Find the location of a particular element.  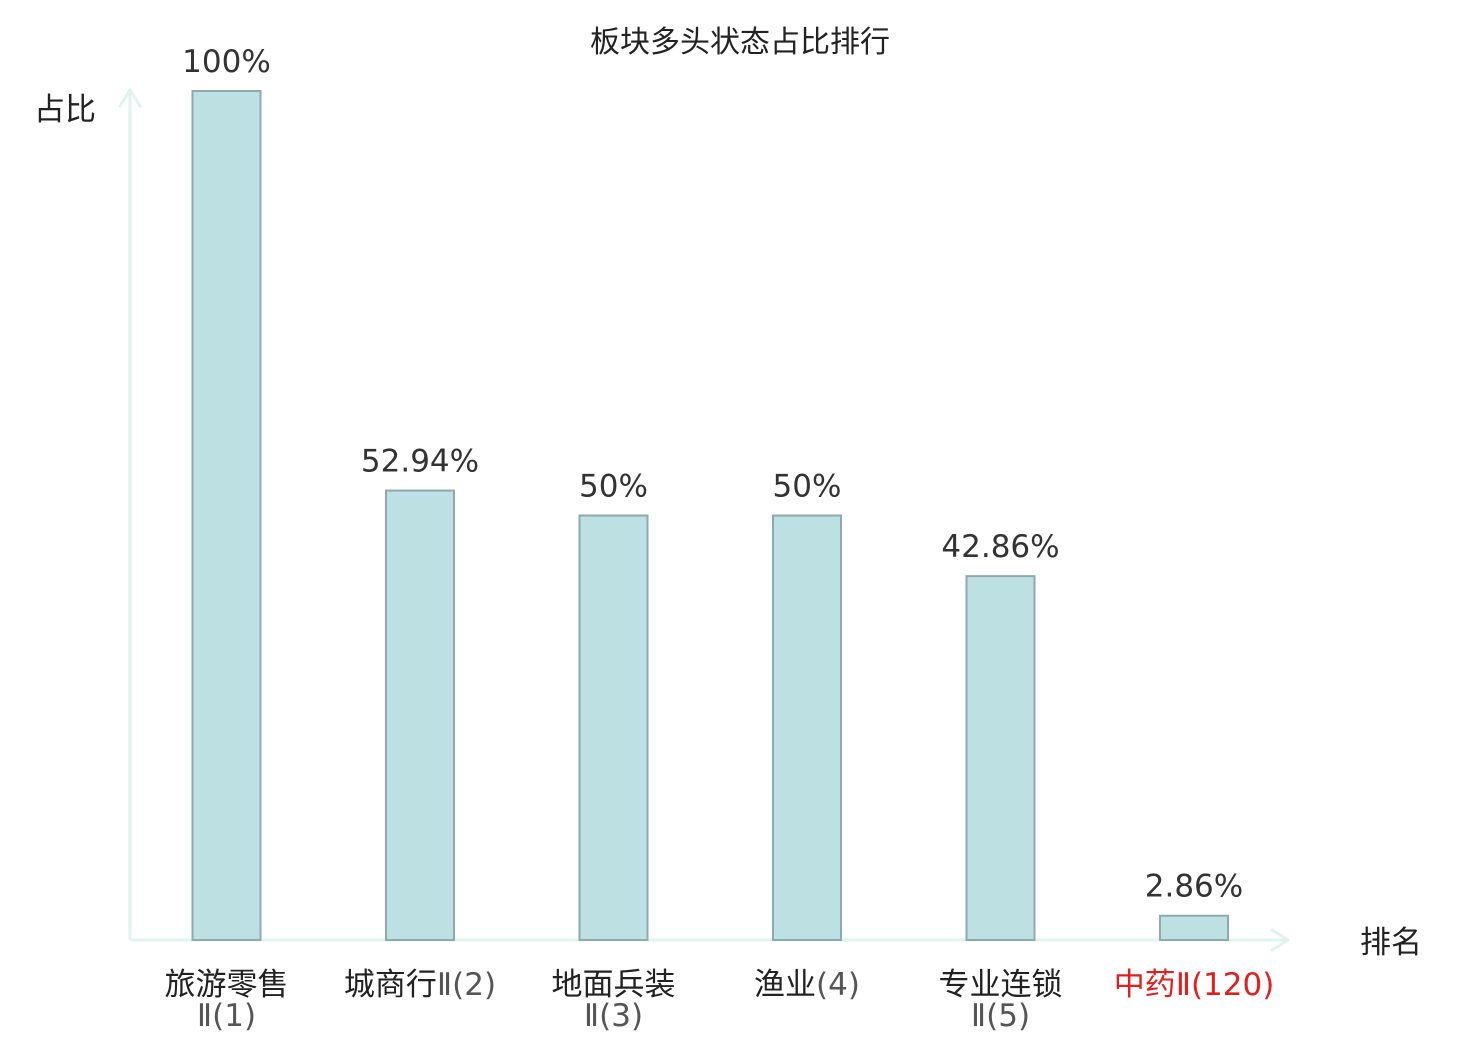

chart-title: 板块多头状态占比排行 is located at coordinates (740, 42).